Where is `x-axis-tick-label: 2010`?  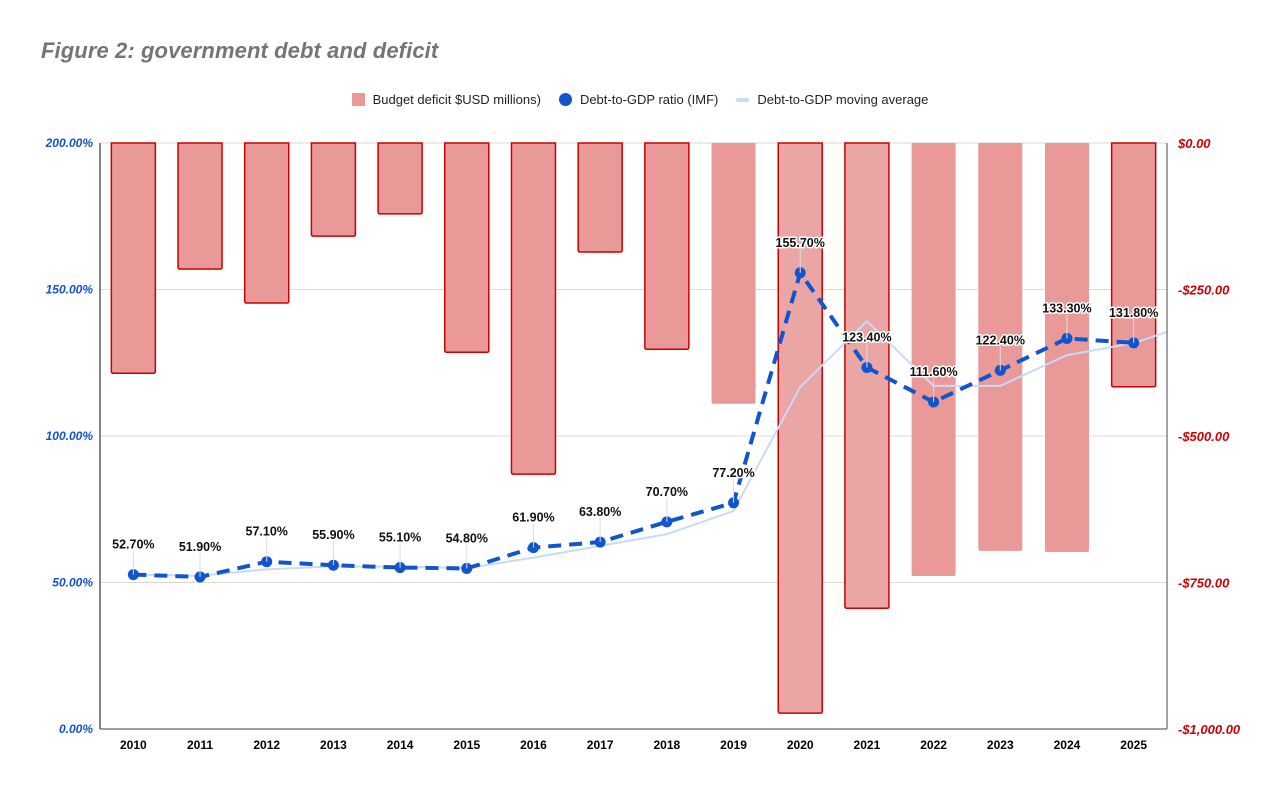 x-axis-tick-label: 2010 is located at coordinates (133, 745).